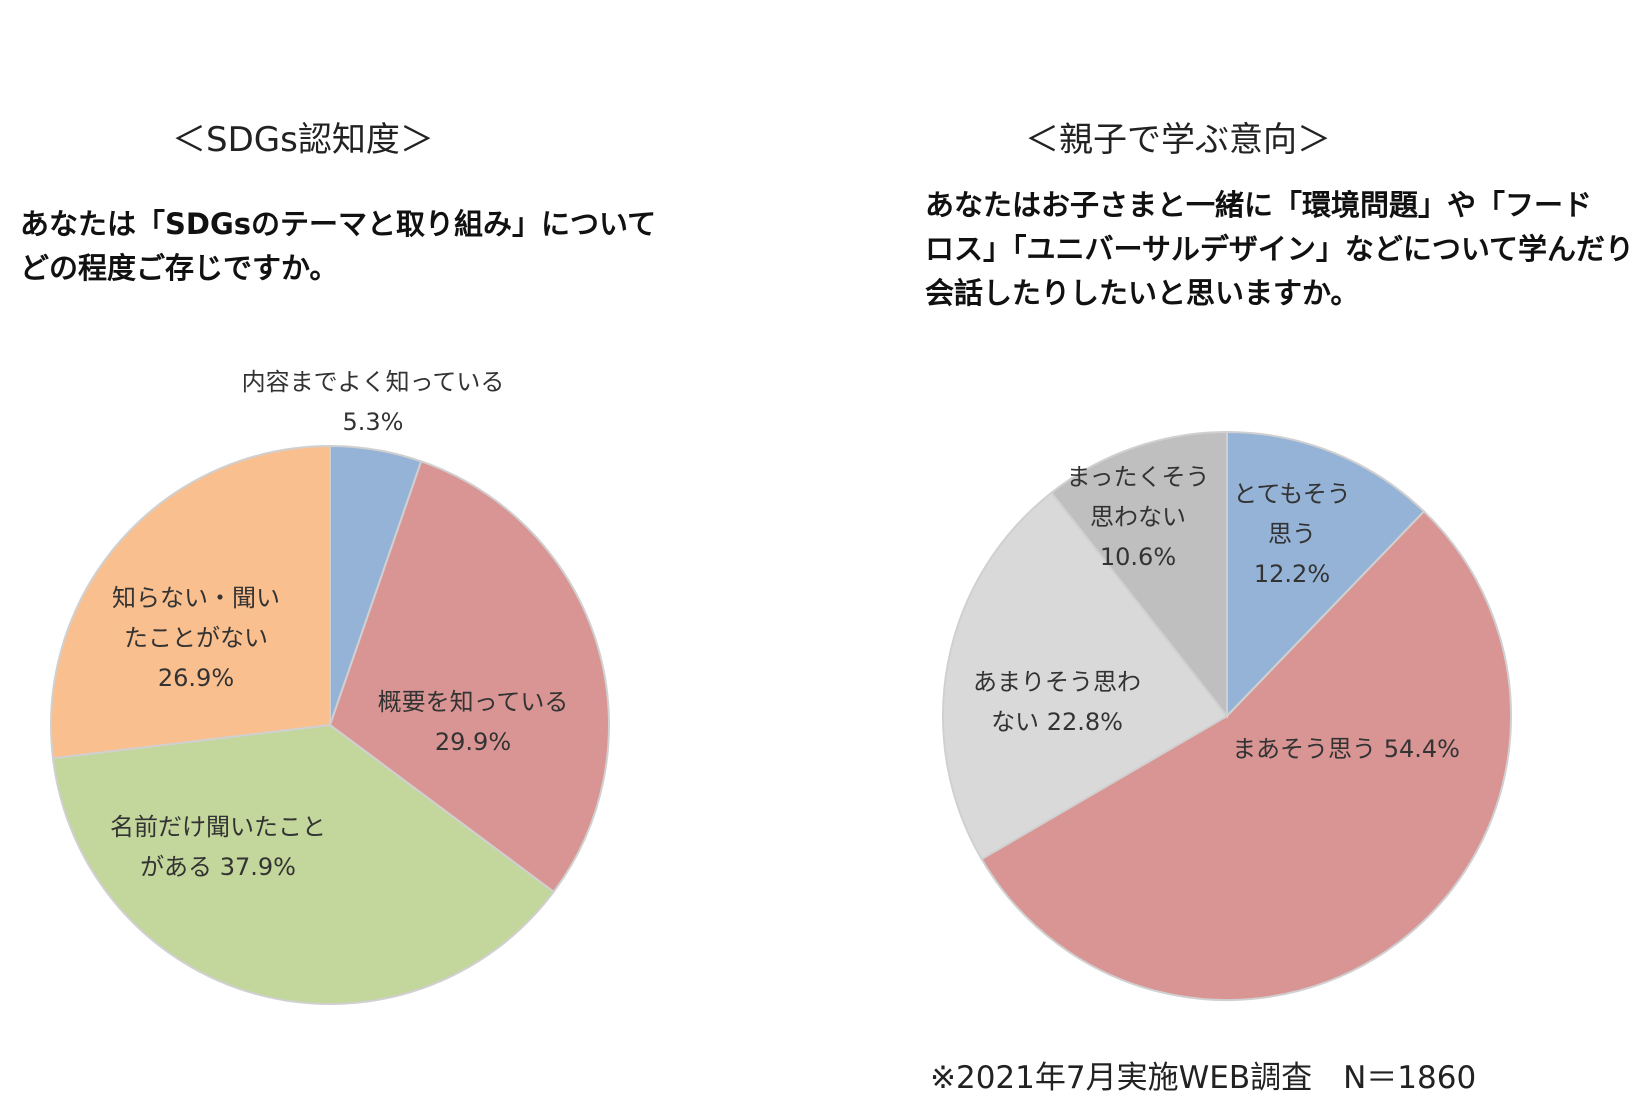  I want to click on chart-title-intent: ＜親子で学ぶ意向＞, so click(1178, 140).